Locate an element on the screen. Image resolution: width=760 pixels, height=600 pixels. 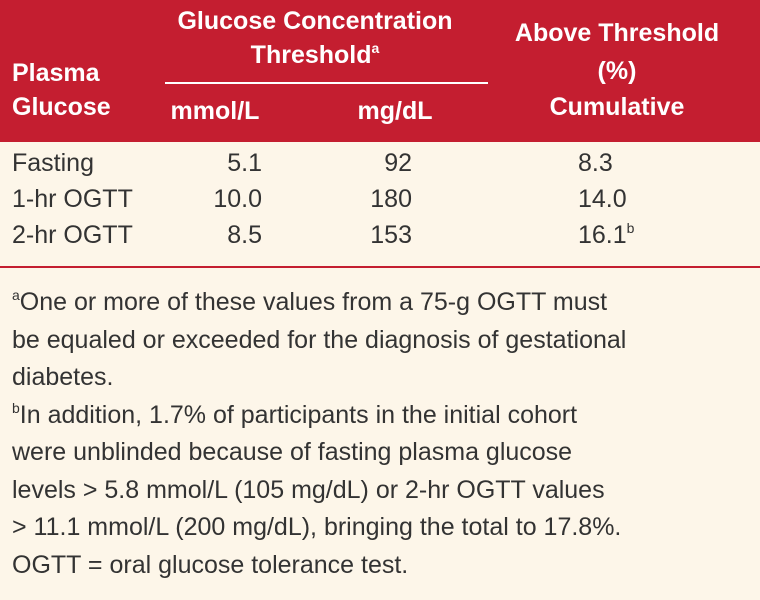
row-label: Fasting is located at coordinates (53, 163).